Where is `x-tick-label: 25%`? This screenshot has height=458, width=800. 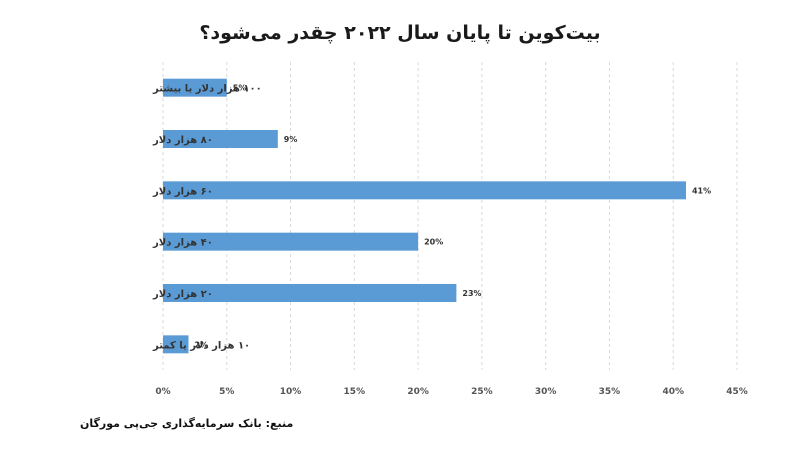 x-tick-label: 25% is located at coordinates (482, 392).